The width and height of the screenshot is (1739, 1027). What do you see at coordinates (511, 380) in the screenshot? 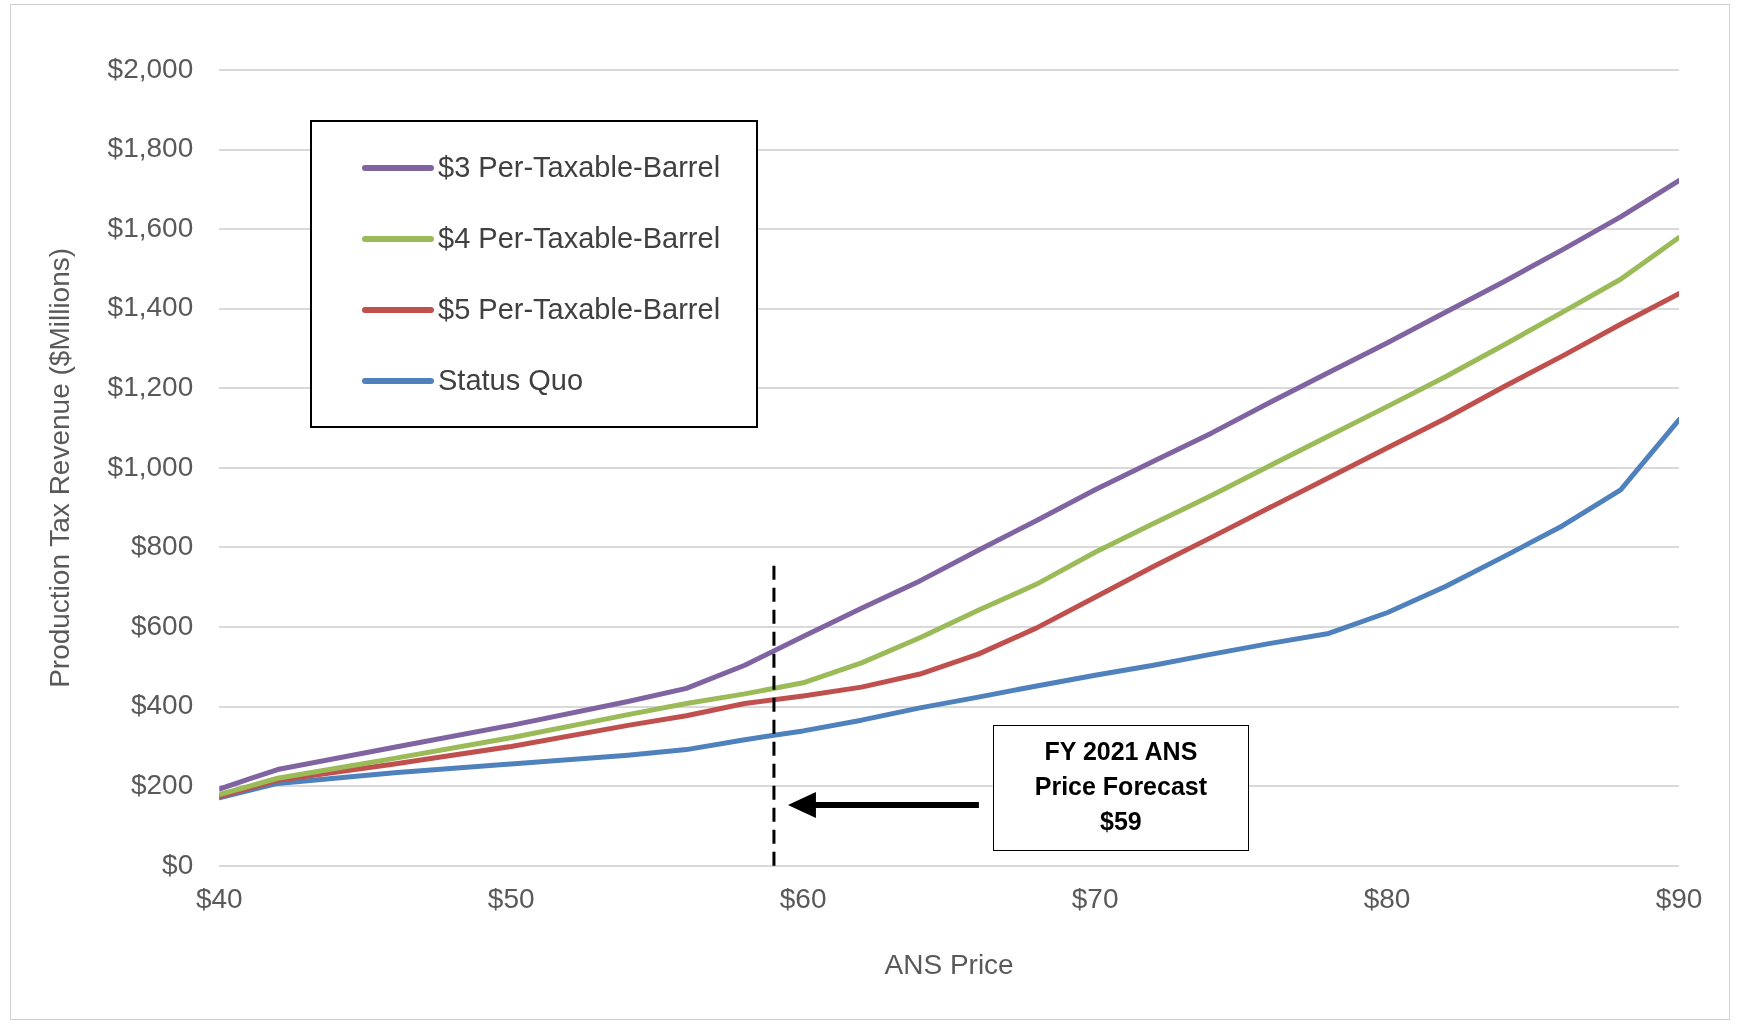
I see `legend-label: Status Quo` at bounding box center [511, 380].